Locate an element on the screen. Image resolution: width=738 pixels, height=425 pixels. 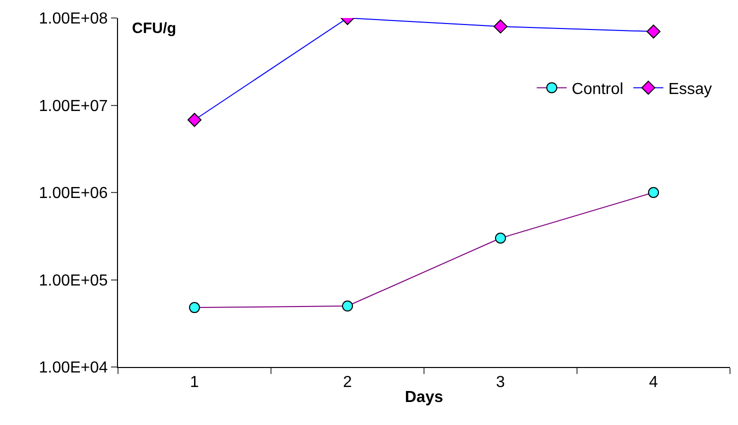
x-tick-label: 2 is located at coordinates (347, 383).